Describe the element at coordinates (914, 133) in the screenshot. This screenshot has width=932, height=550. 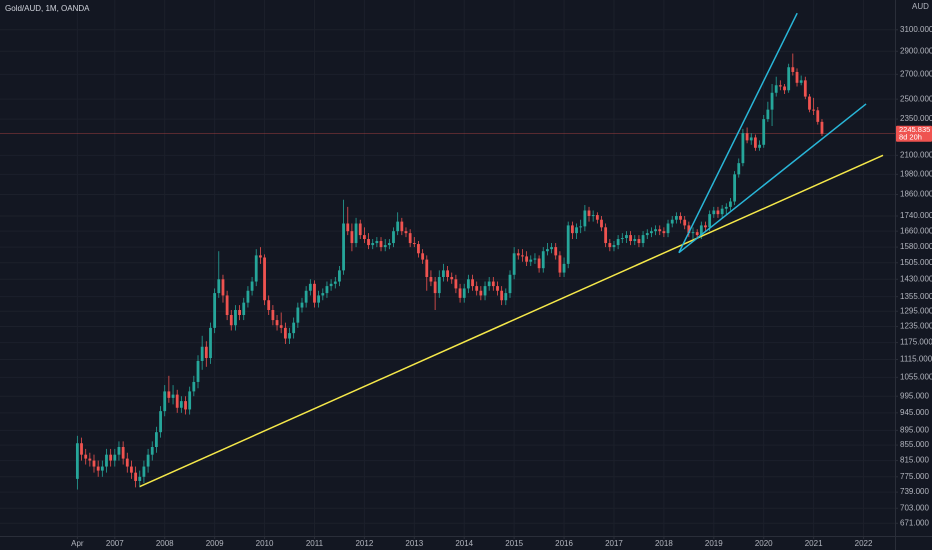
I see `last-price-tag` at that location.